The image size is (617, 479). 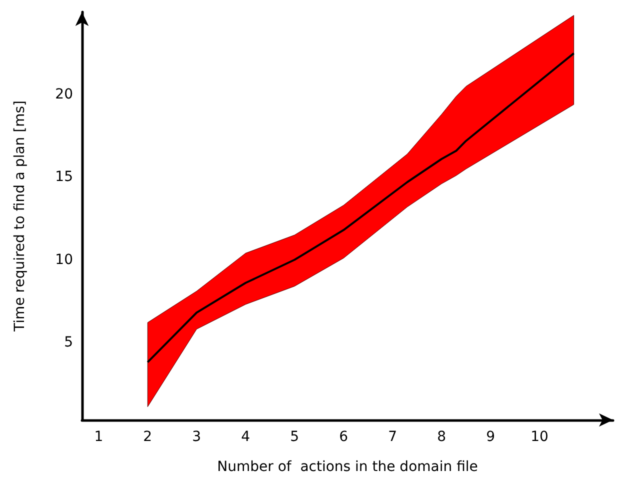 I want to click on y-tick-label: 15, so click(x=64, y=177).